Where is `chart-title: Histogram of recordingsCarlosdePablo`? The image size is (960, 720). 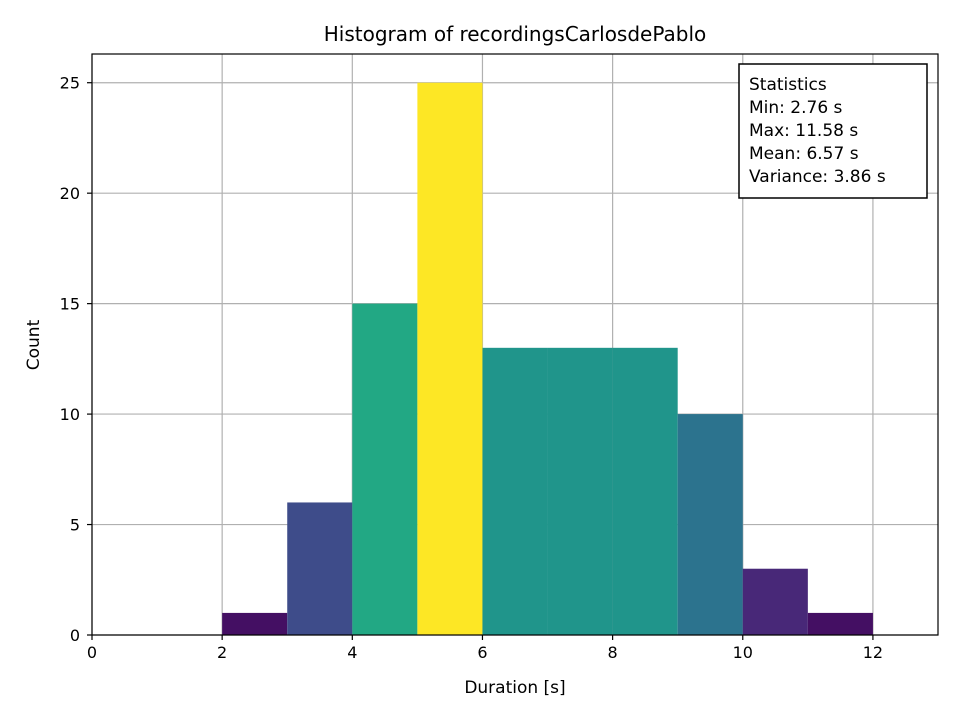 chart-title: Histogram of recordingsCarlosdePablo is located at coordinates (515, 34).